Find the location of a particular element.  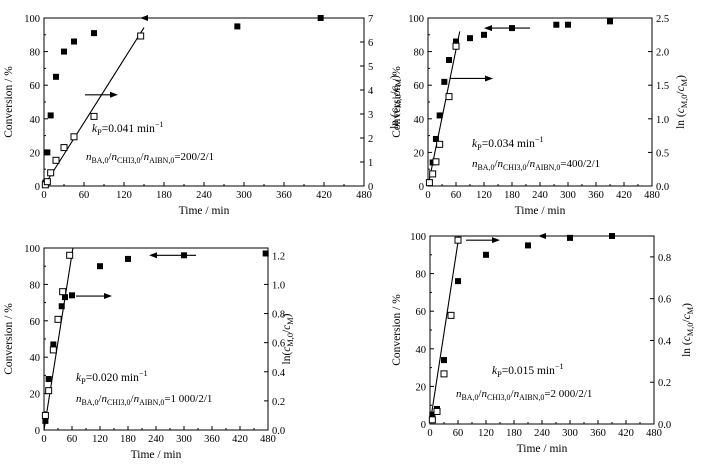

plot-frame is located at coordinates (540, 102).